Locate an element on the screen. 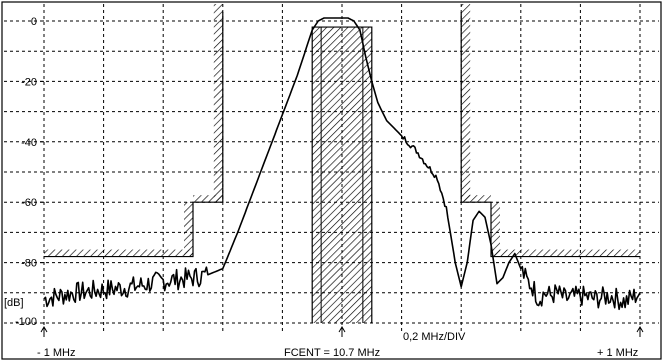 Image resolution: width=663 pixels, height=362 pixels. center-arrow is located at coordinates (342, 331).